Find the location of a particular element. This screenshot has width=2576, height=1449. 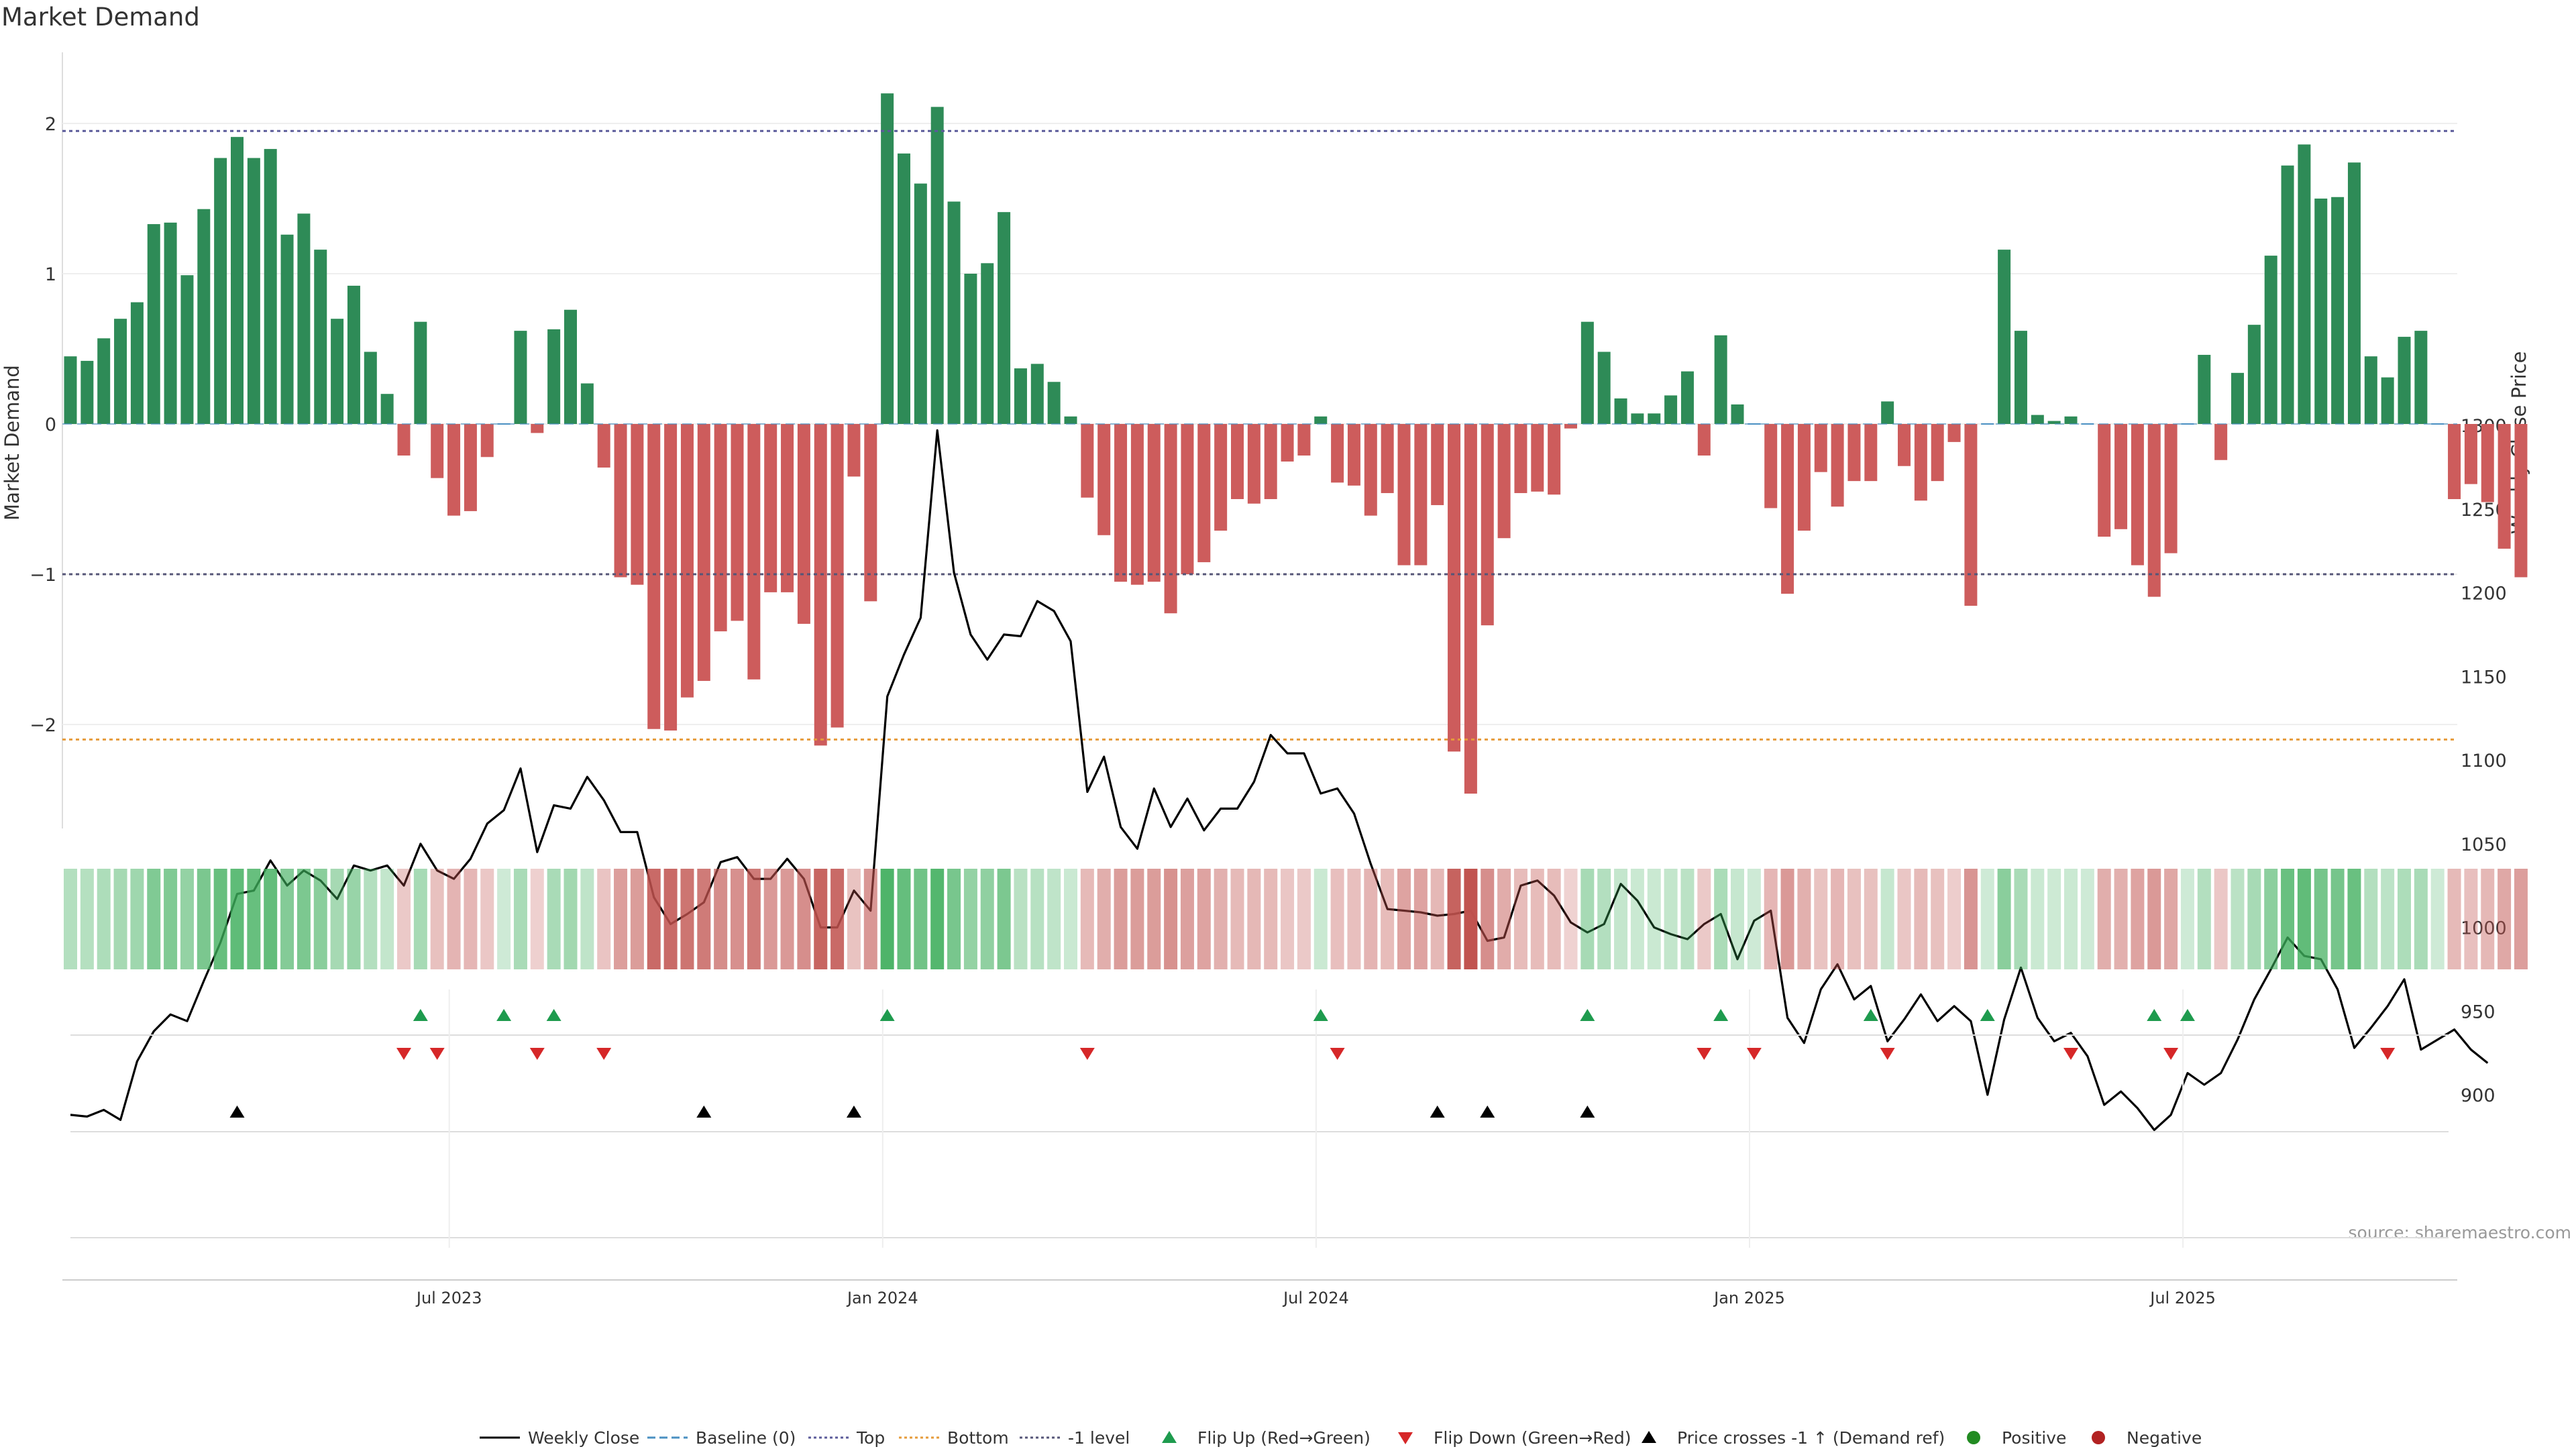

y-tick-1: 1 is located at coordinates (50, 274).